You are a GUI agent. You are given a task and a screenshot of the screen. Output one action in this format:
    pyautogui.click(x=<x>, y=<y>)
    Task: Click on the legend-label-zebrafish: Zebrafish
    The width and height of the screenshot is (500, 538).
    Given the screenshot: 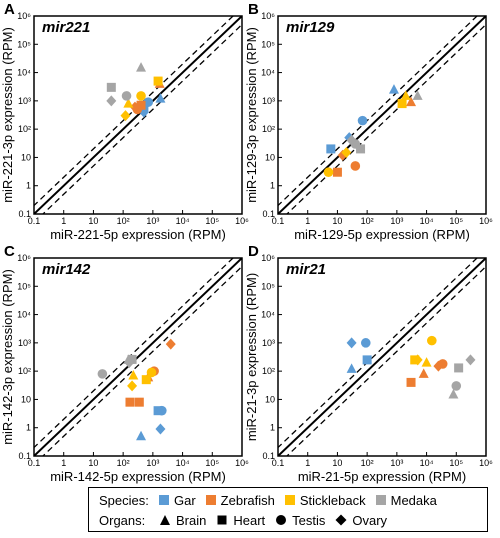 What is the action you would take?
    pyautogui.click(x=247, y=500)
    